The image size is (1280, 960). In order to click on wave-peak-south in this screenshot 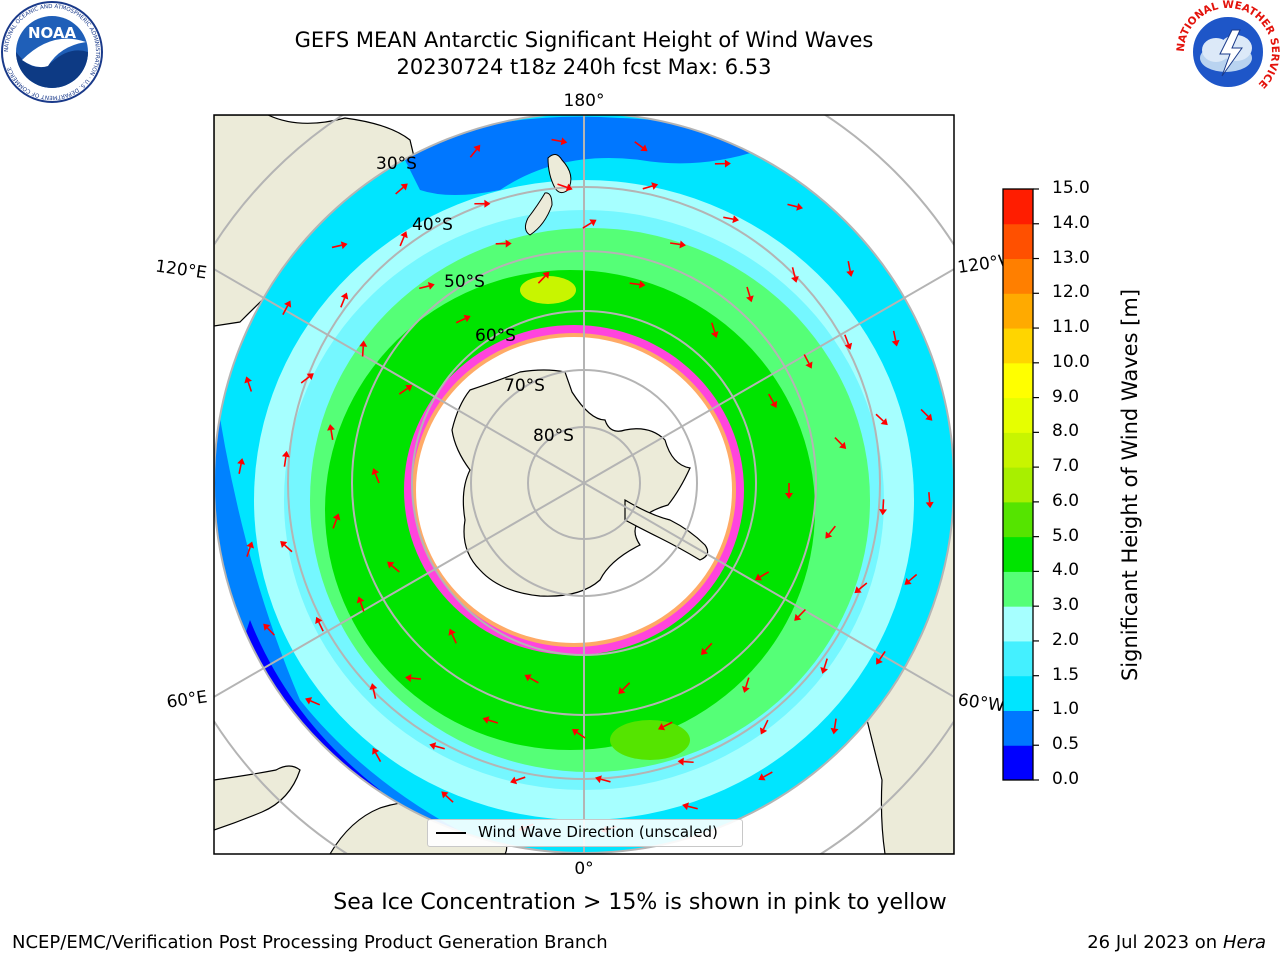, I will do `click(650, 740)`.